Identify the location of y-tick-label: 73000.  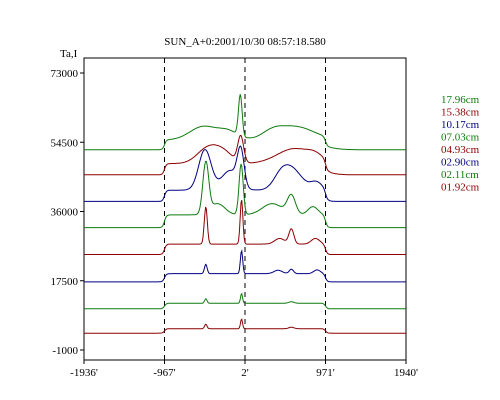
(65, 74).